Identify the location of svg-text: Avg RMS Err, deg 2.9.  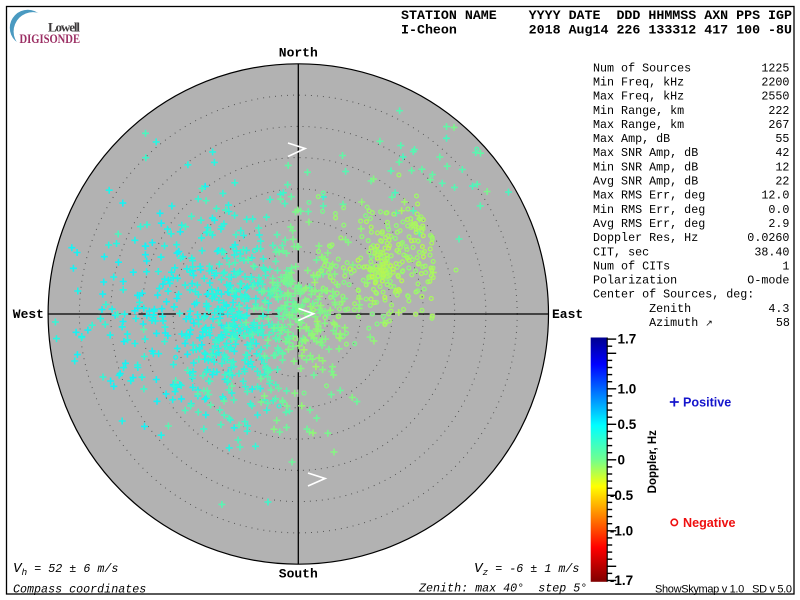
(691, 224).